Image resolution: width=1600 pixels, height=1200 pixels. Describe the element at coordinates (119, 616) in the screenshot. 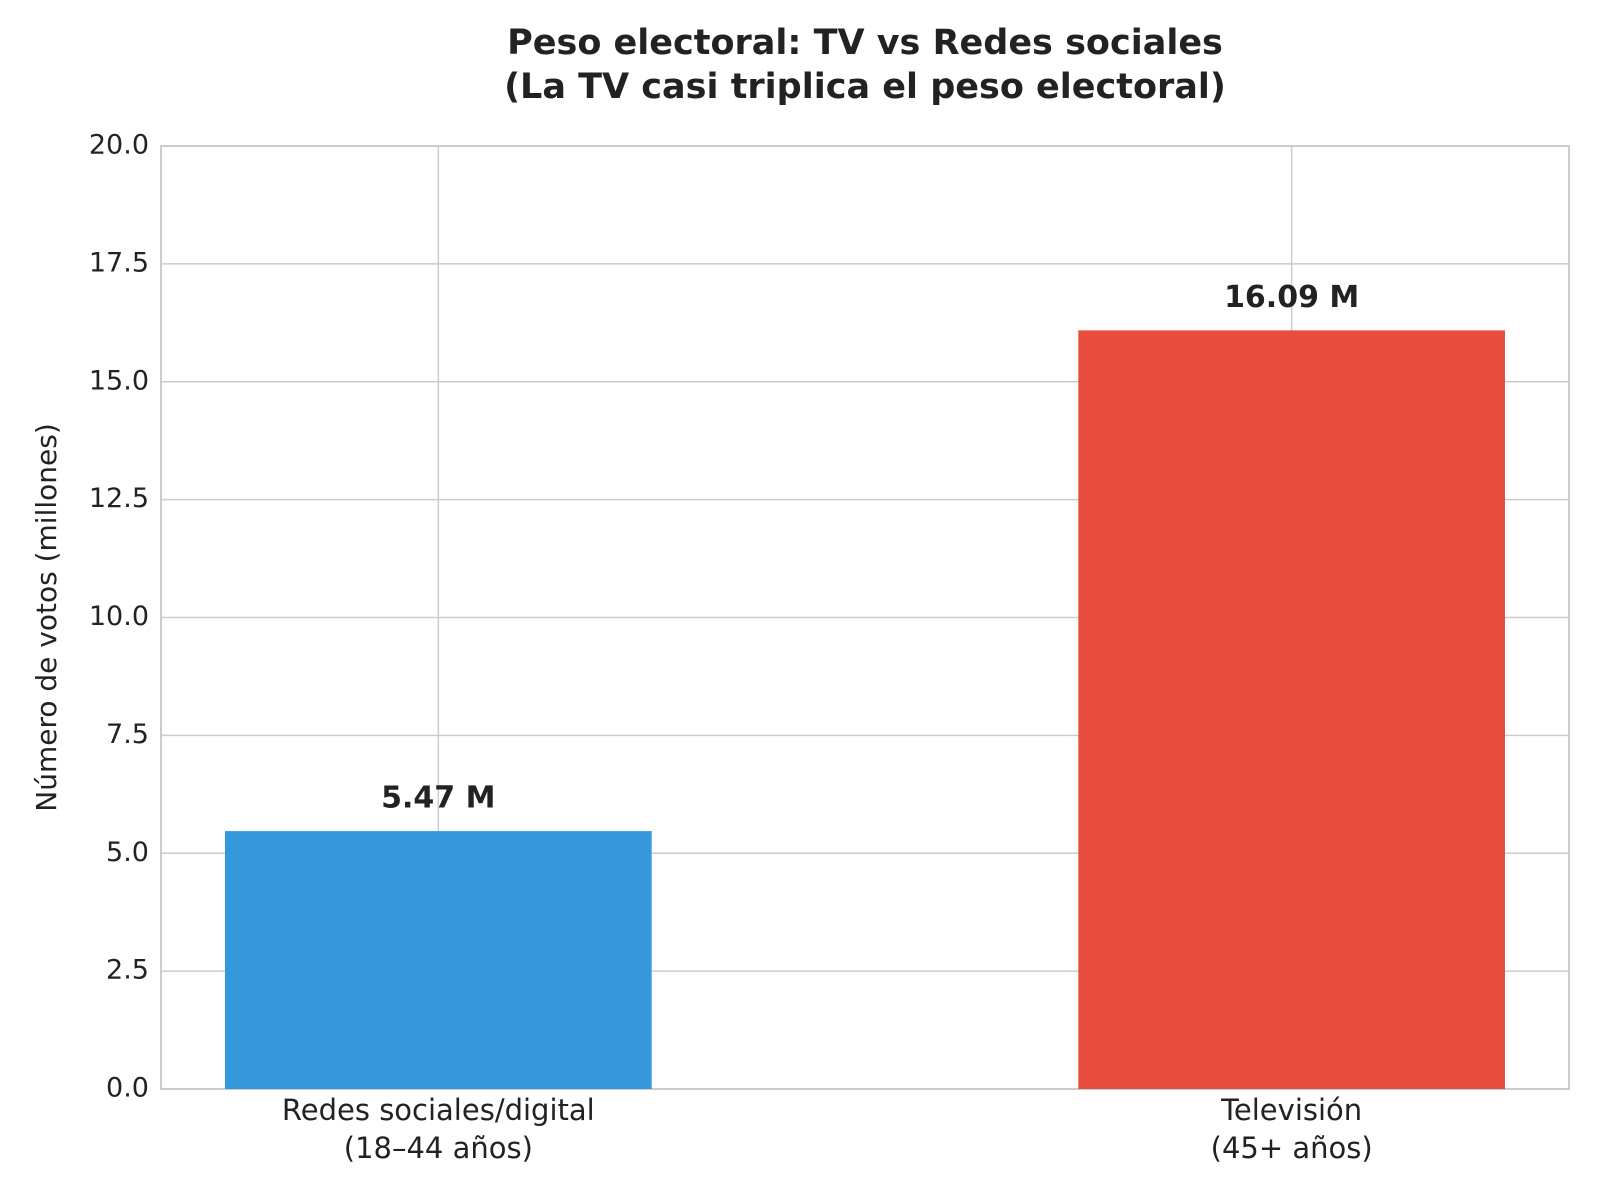

I see `y-tick-label: 10.0` at that location.